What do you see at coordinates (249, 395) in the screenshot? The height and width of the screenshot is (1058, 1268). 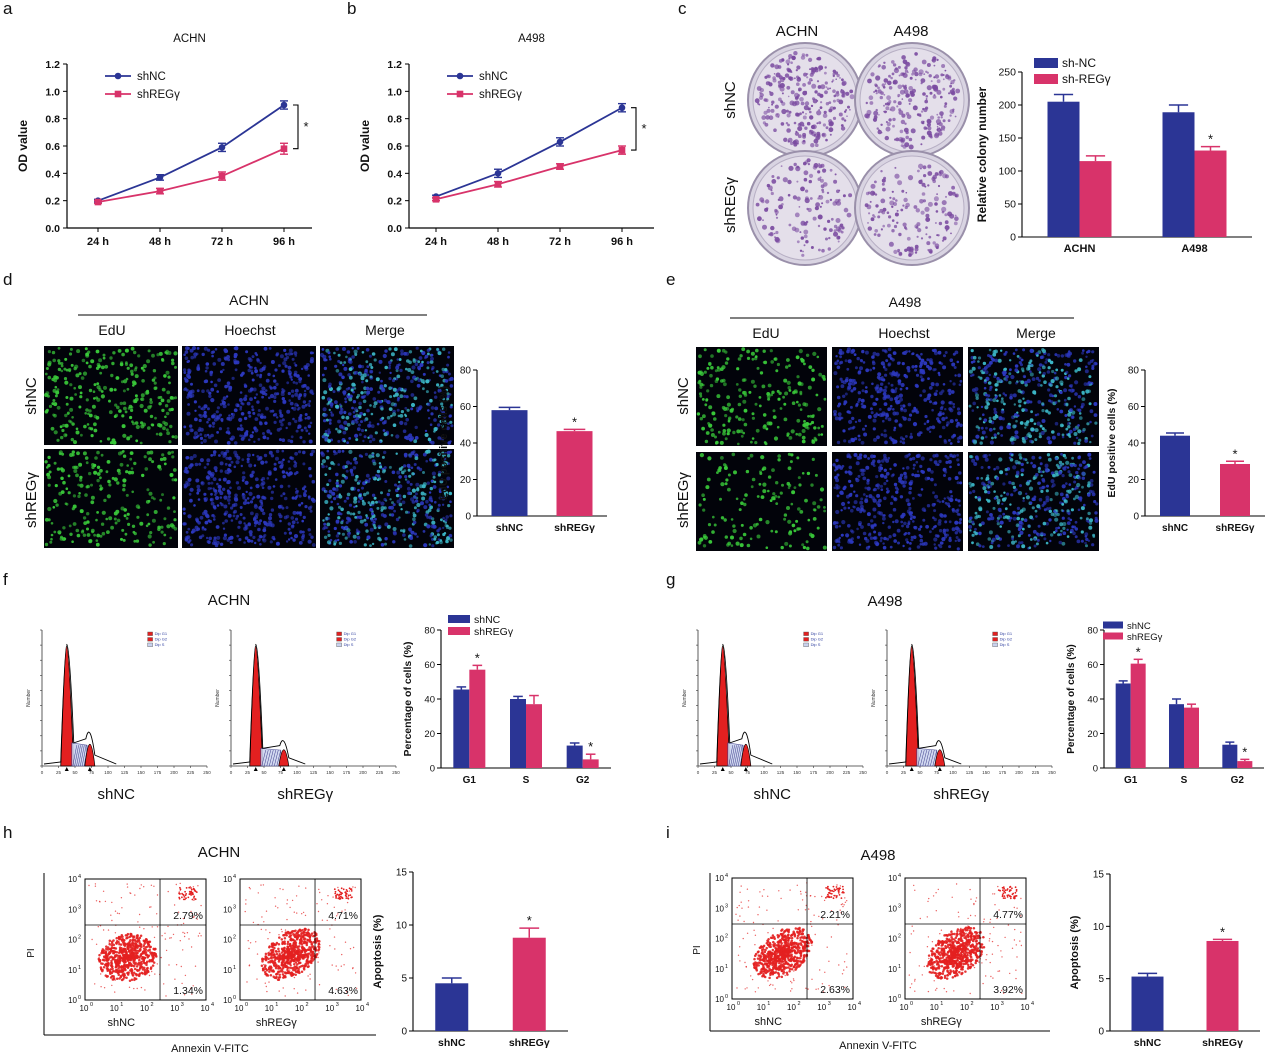 I see `hoechst-shnc-image` at bounding box center [249, 395].